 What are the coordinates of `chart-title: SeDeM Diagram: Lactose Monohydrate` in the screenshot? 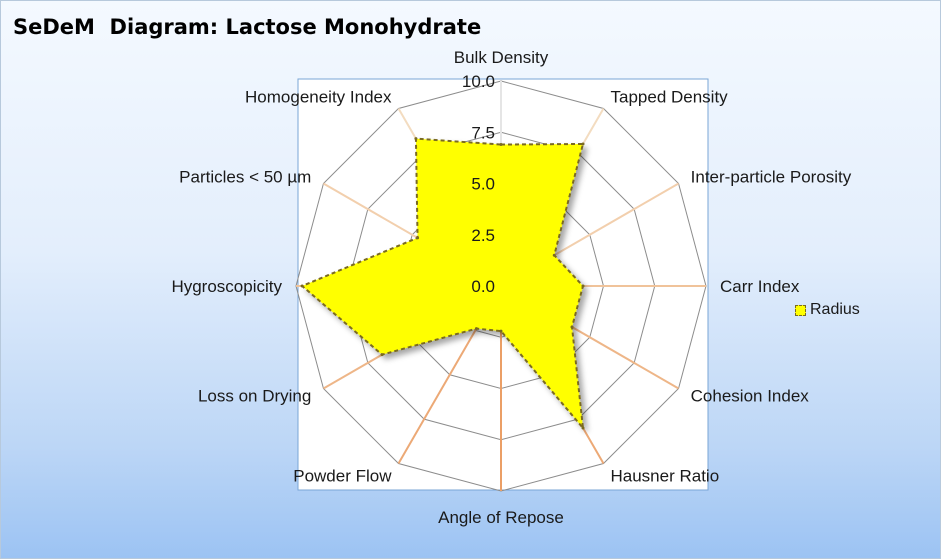 It's located at (247, 27).